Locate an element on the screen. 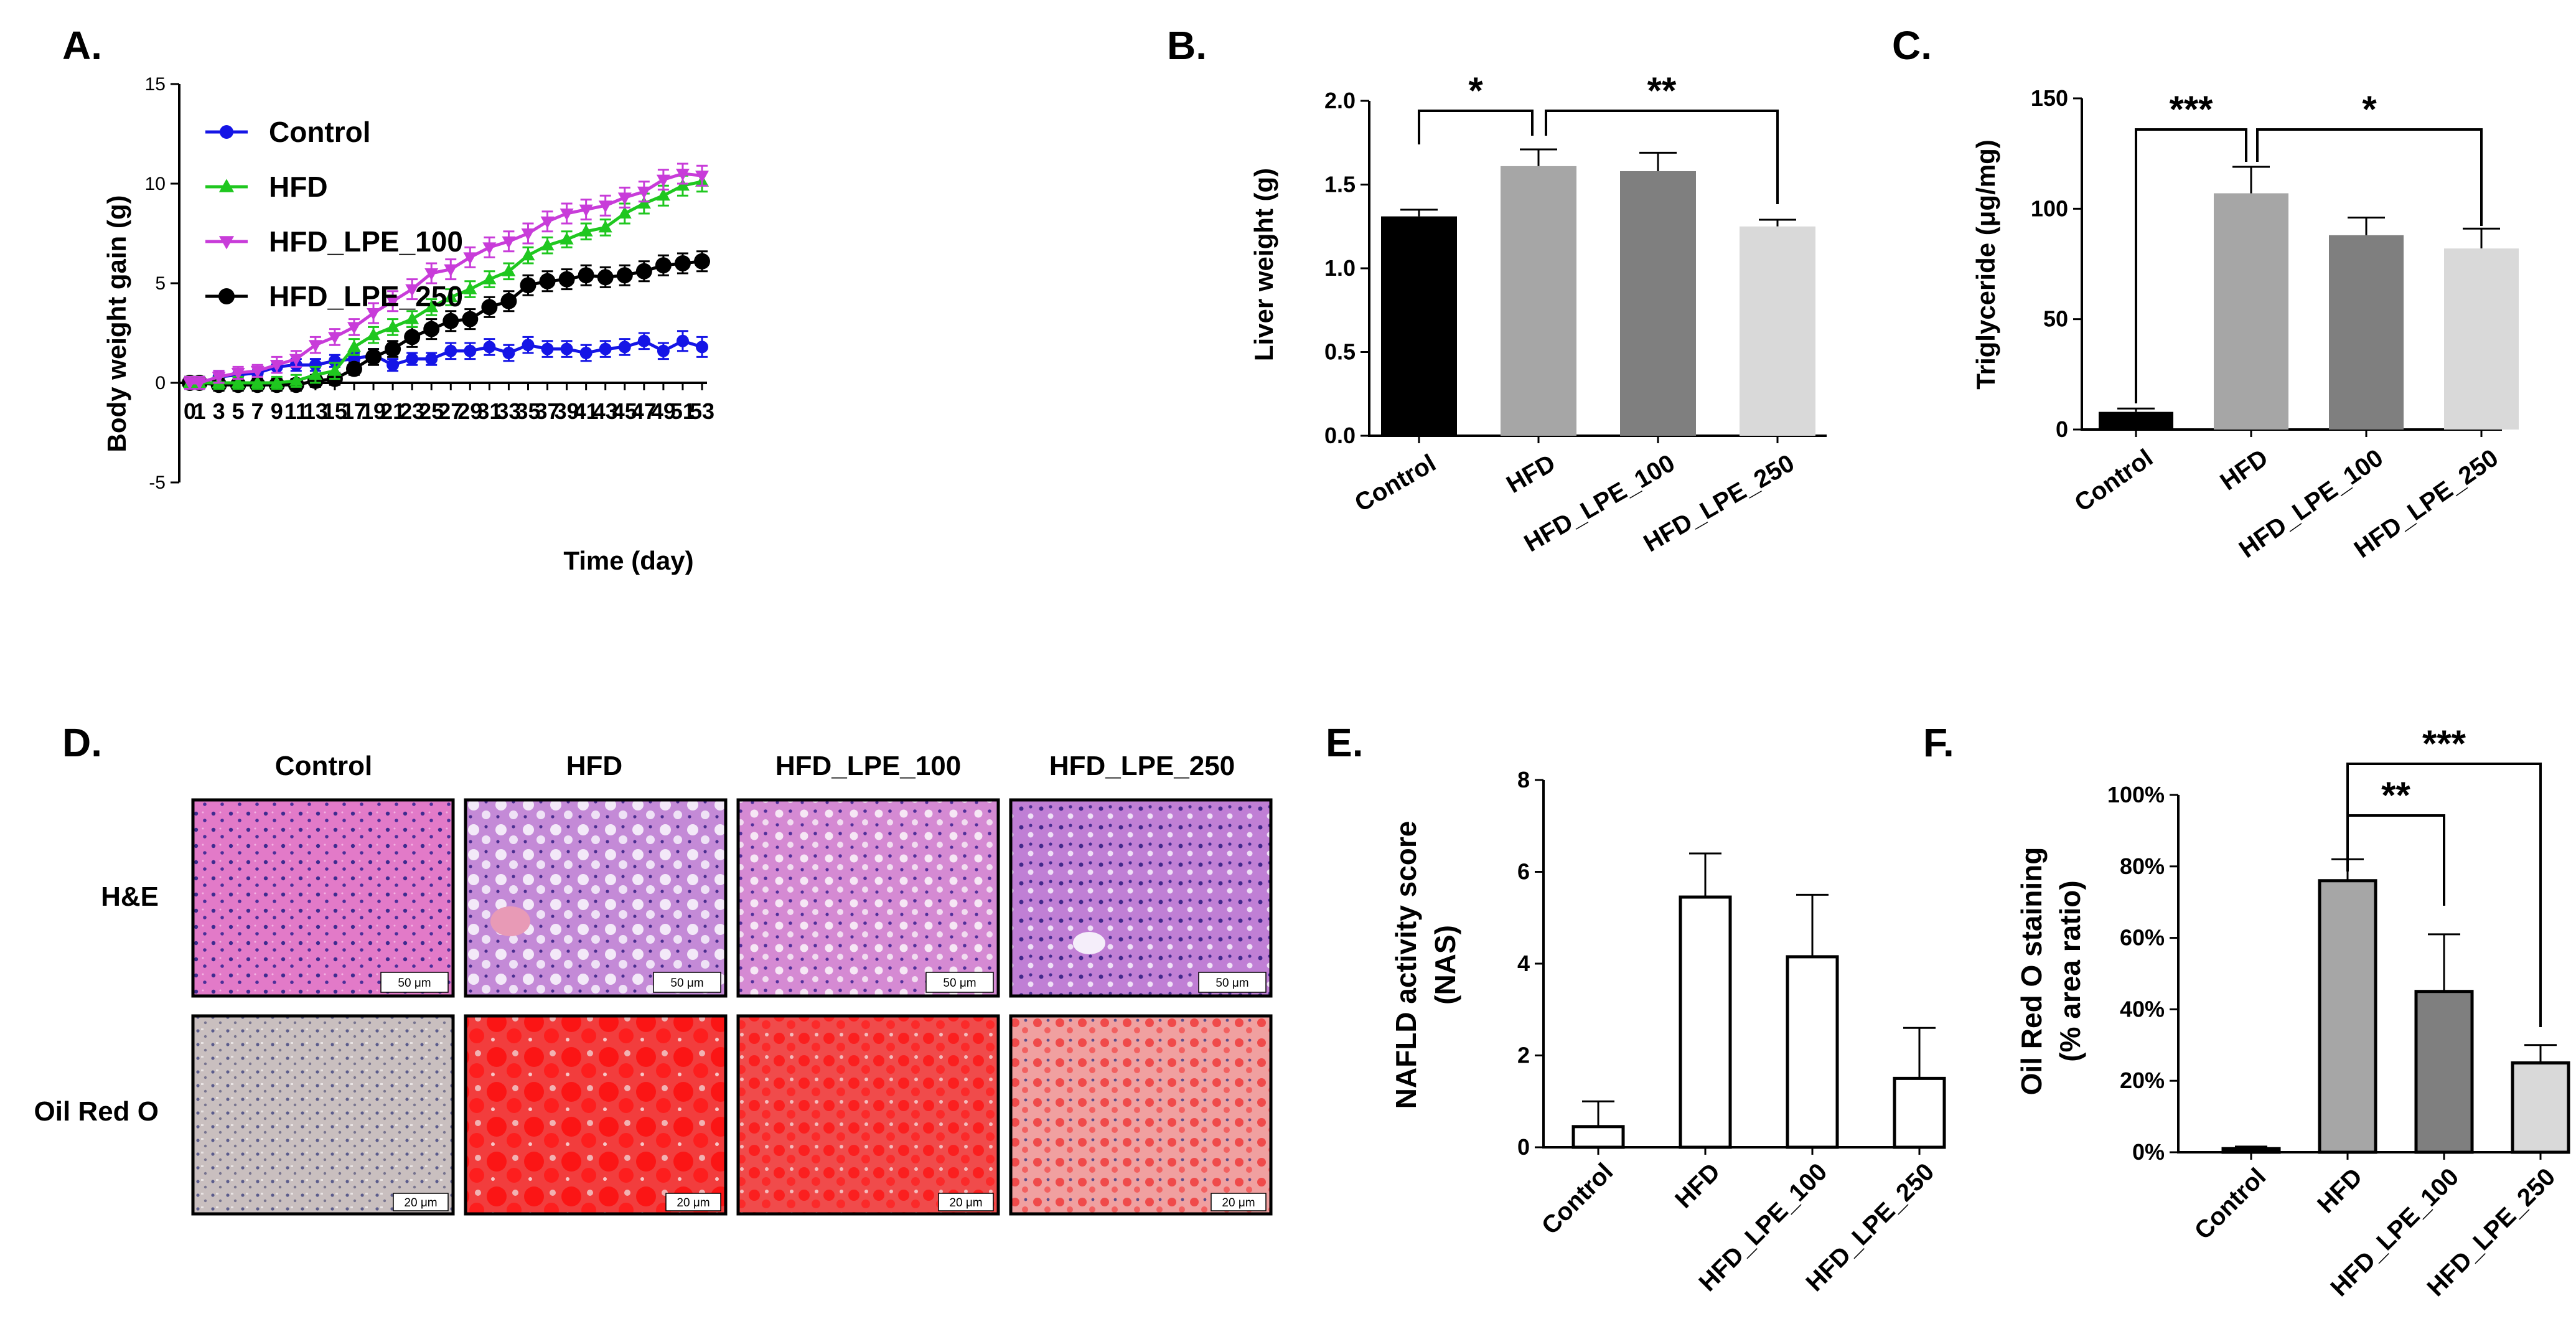 Image resolution: width=2576 pixels, height=1339 pixels. histology-col-control: Control is located at coordinates (323, 766).